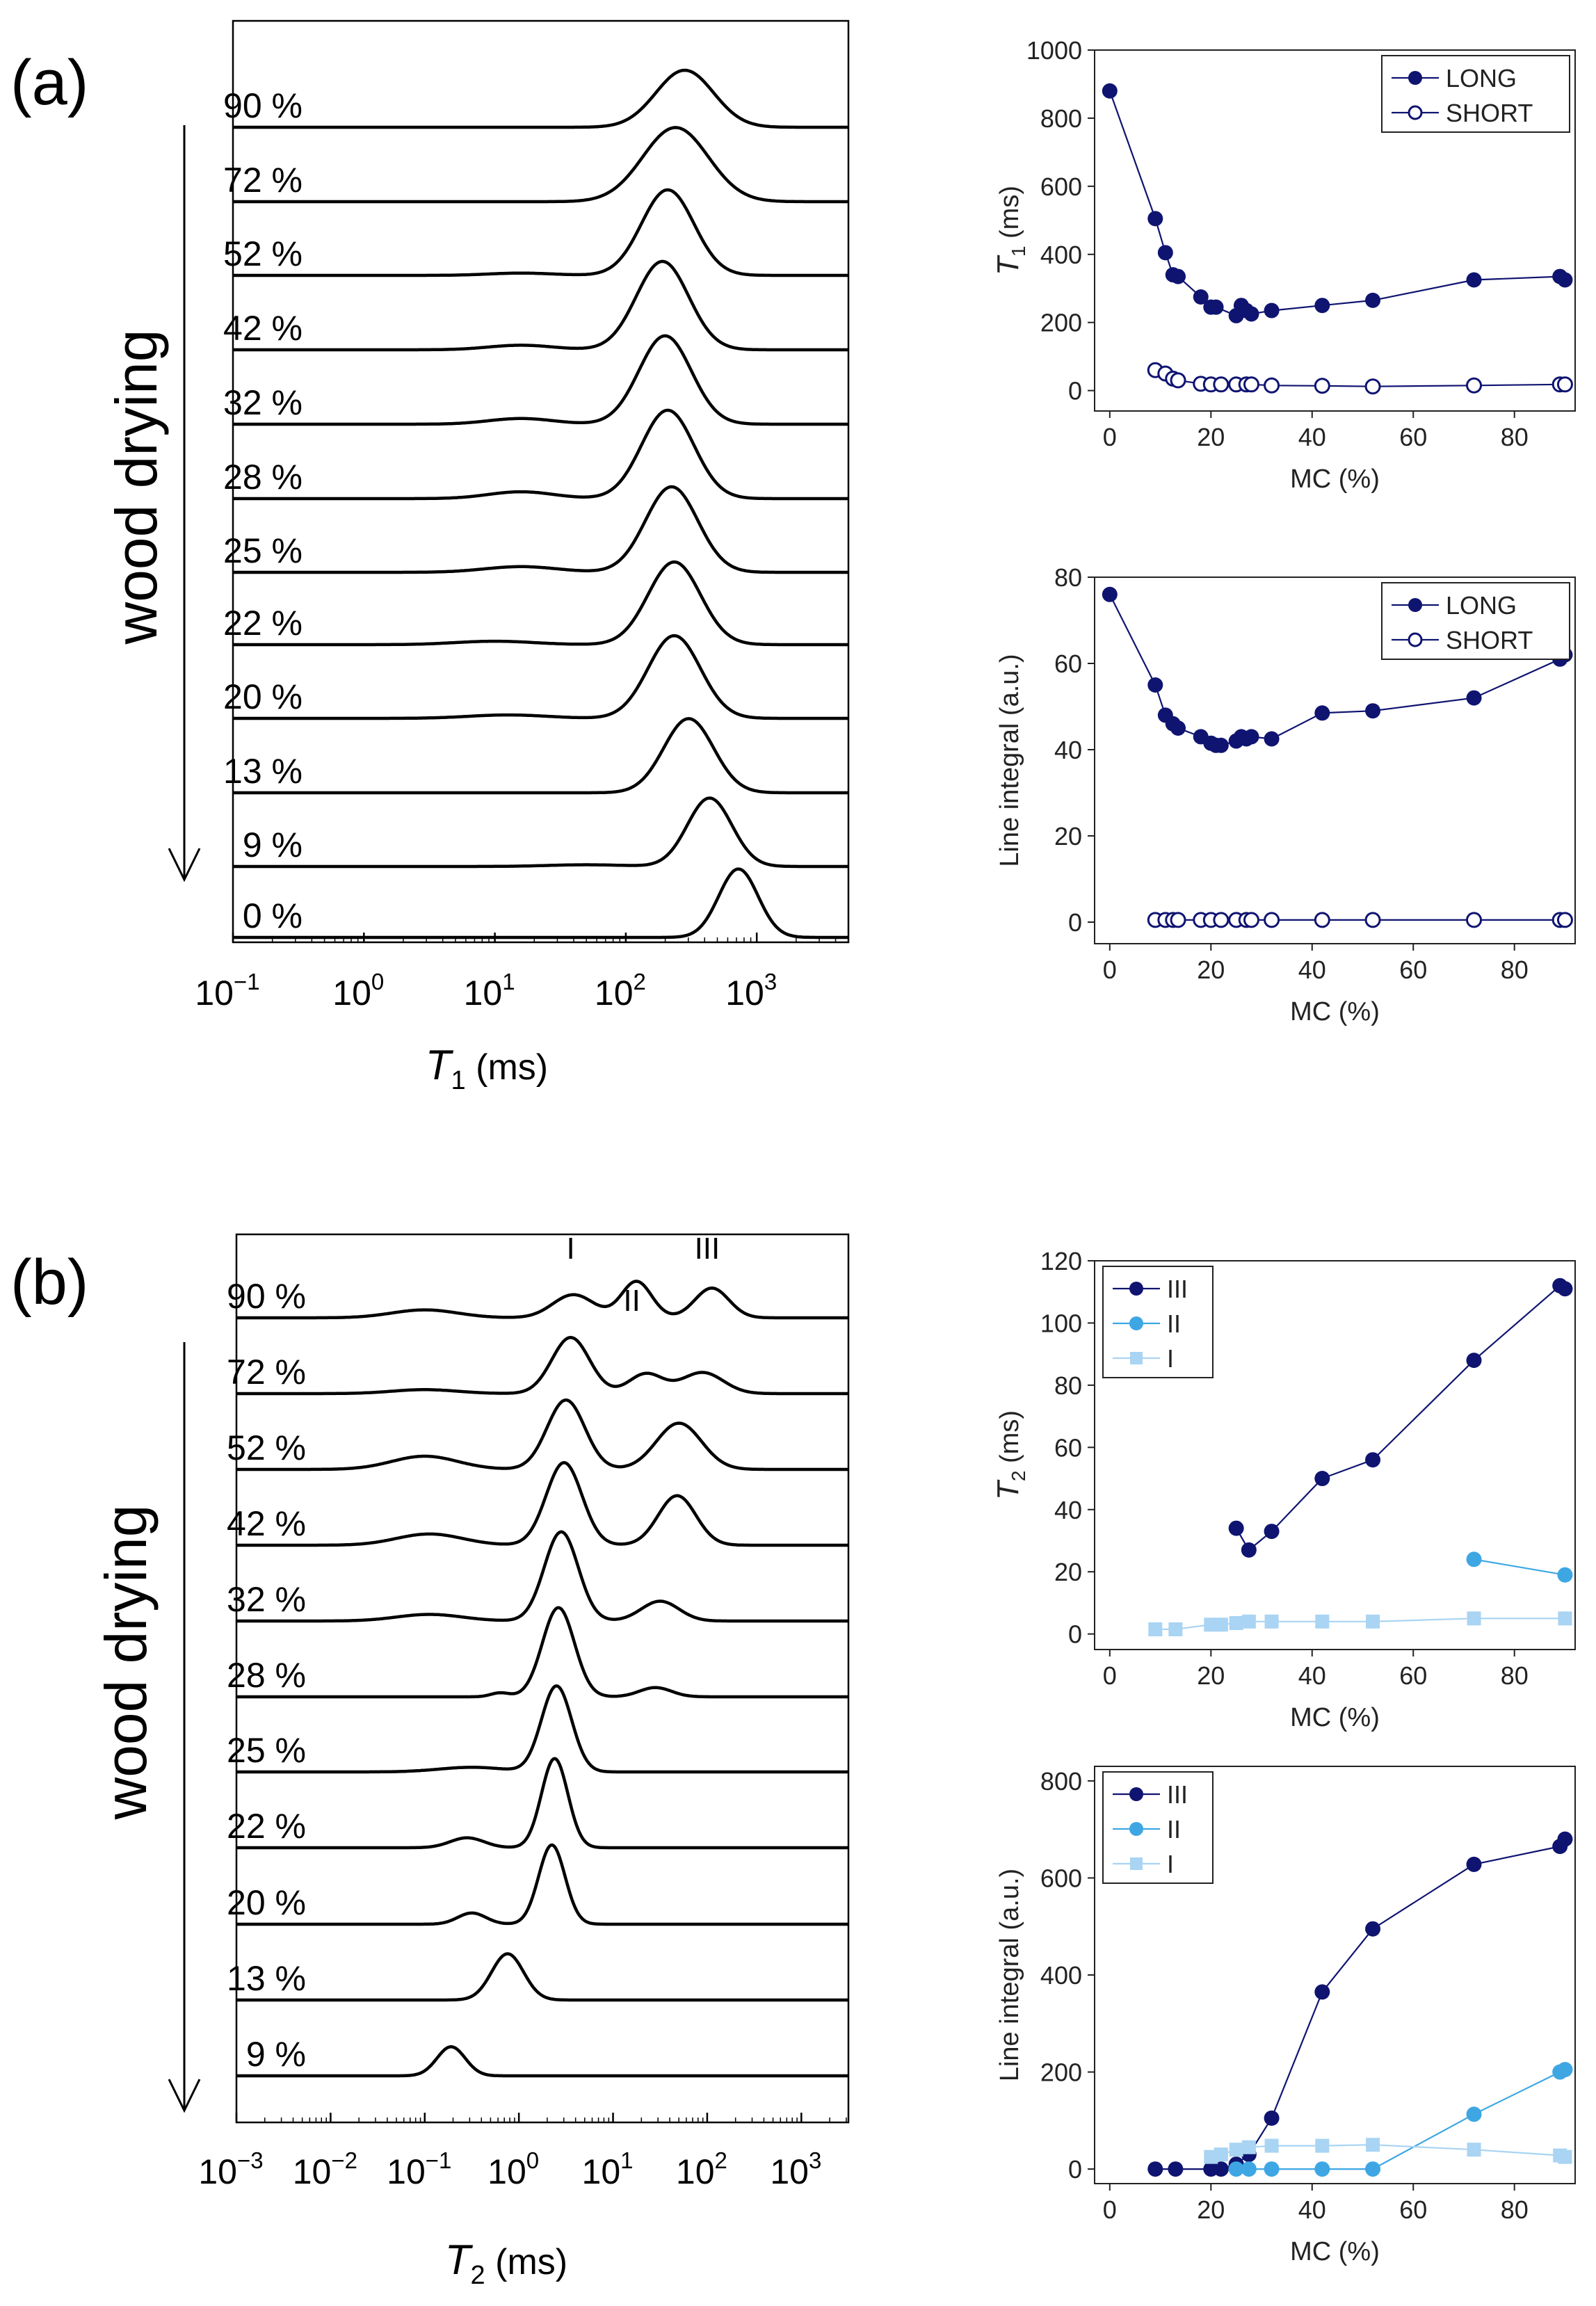 The height and width of the screenshot is (2306, 1596). What do you see at coordinates (1061, 1261) in the screenshot?
I see `y-tick-label: 120` at bounding box center [1061, 1261].